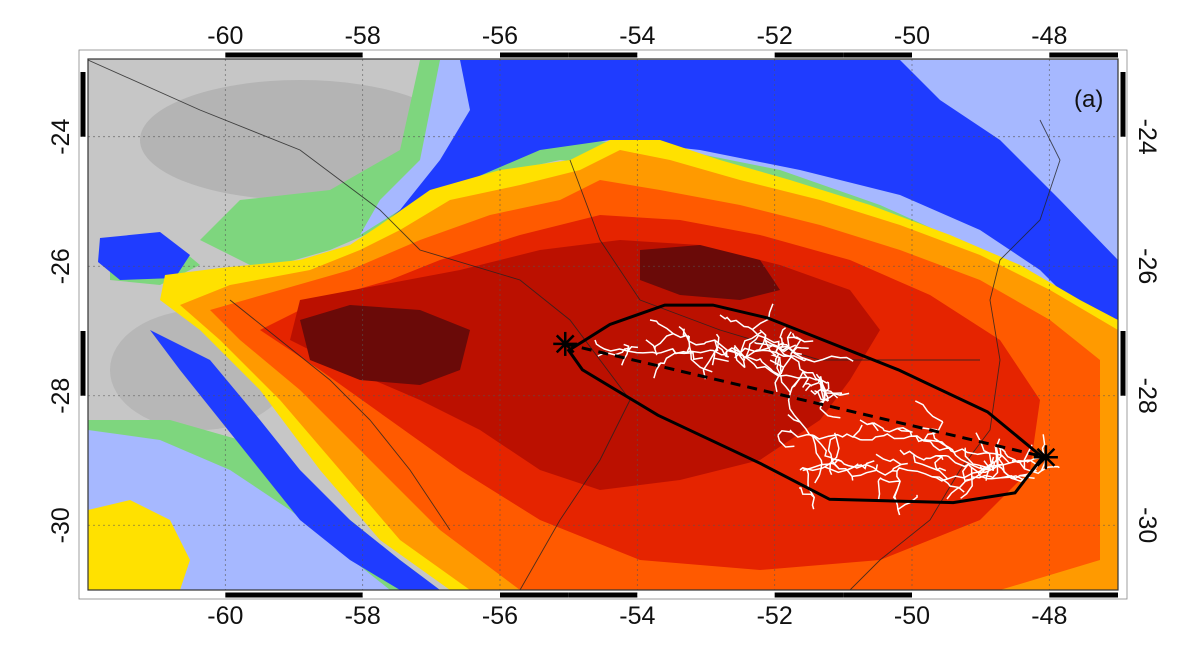  What do you see at coordinates (565, 343) in the screenshot?
I see `star-marker-start` at bounding box center [565, 343].